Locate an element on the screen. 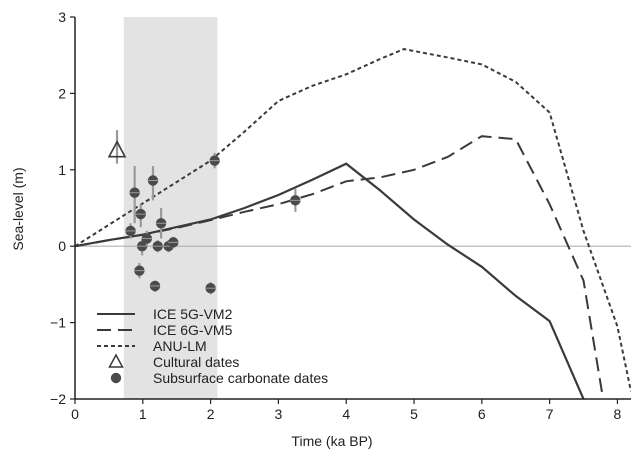  x-tick-label: 6 is located at coordinates (482, 414).